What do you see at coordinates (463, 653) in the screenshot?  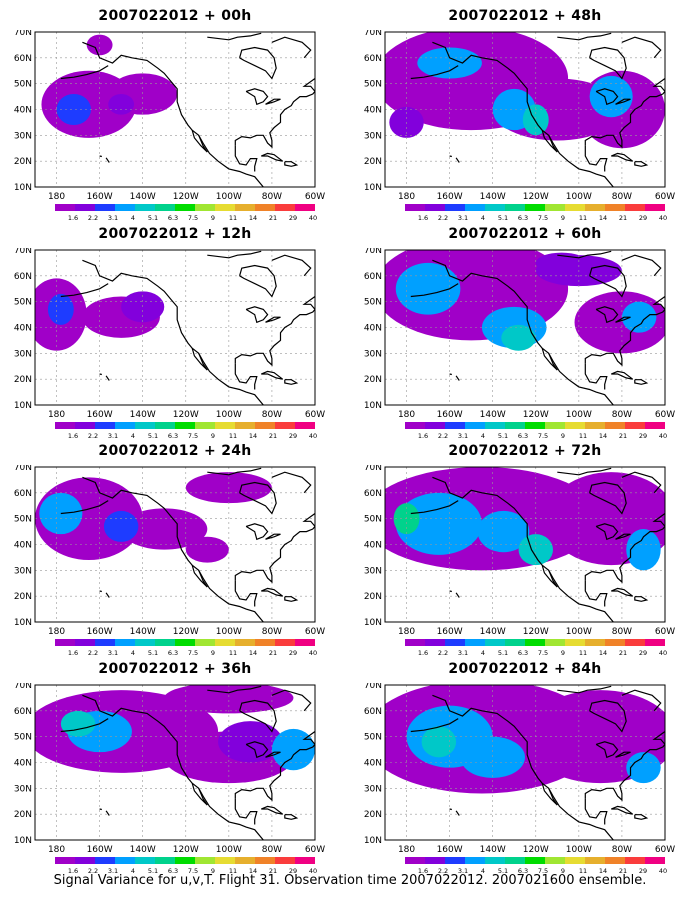 I see `colorbar-label: 3.1` at bounding box center [463, 653].